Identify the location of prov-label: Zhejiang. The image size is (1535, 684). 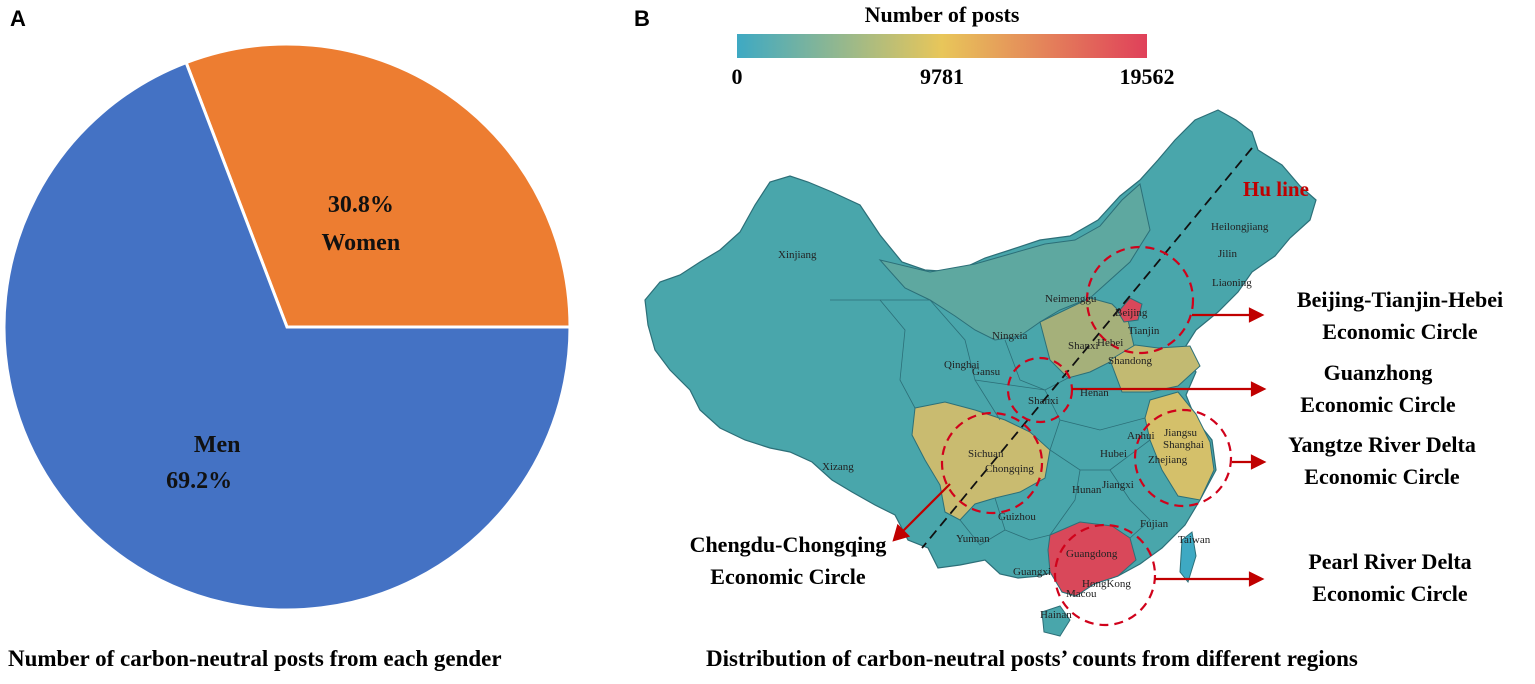
(1168, 460).